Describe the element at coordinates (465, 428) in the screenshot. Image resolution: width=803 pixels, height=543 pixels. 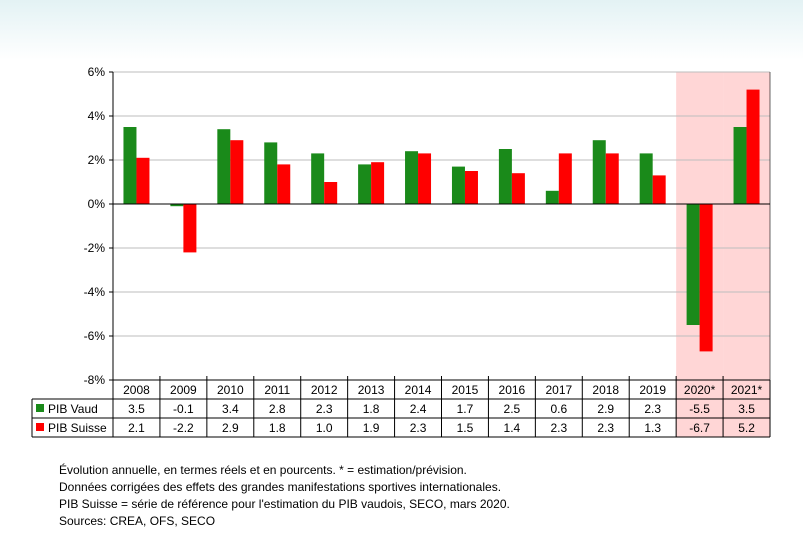
I see `data-label: 1.5` at that location.